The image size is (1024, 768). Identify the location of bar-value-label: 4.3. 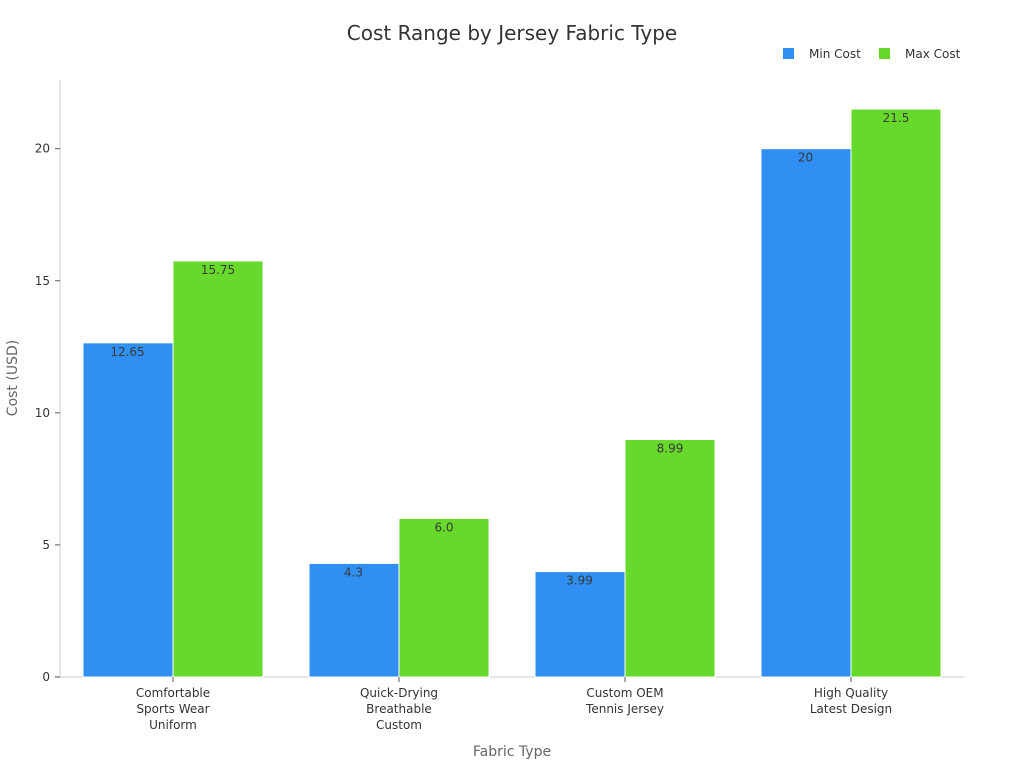
(353, 572).